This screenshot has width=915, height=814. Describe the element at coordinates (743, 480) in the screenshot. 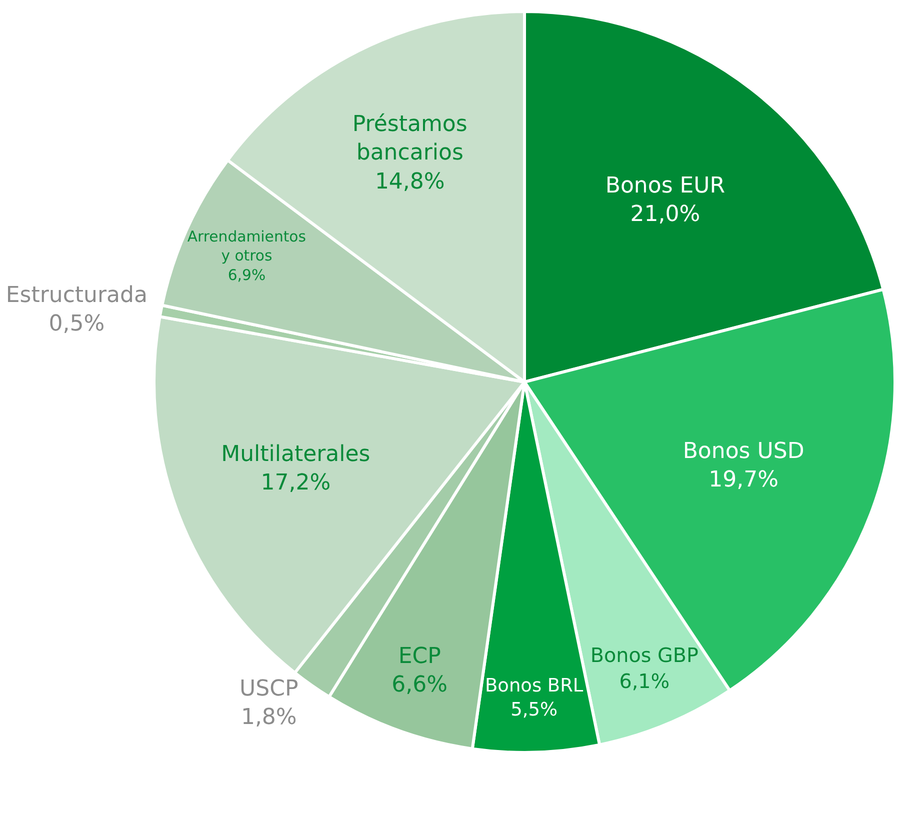

I see `data-label: 19,7%` at that location.